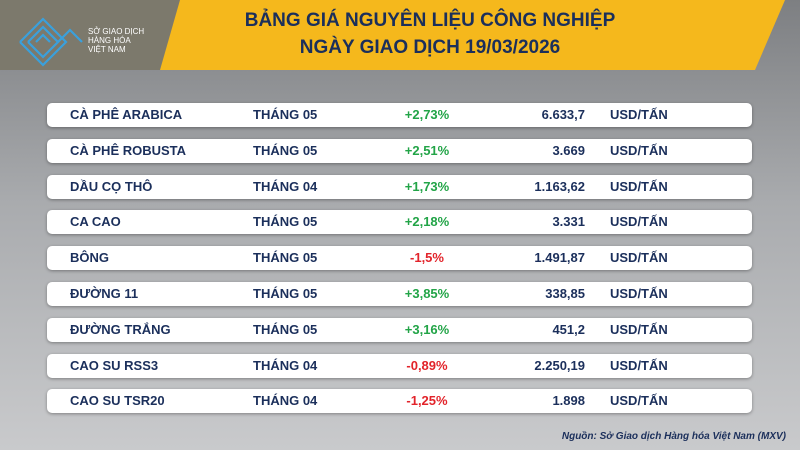 The image size is (800, 450). Describe the element at coordinates (399, 258) in the screenshot. I see `table-row: BÔNG THÁNG 05 -1,5% 1.491,87 USD/TẤN` at that location.